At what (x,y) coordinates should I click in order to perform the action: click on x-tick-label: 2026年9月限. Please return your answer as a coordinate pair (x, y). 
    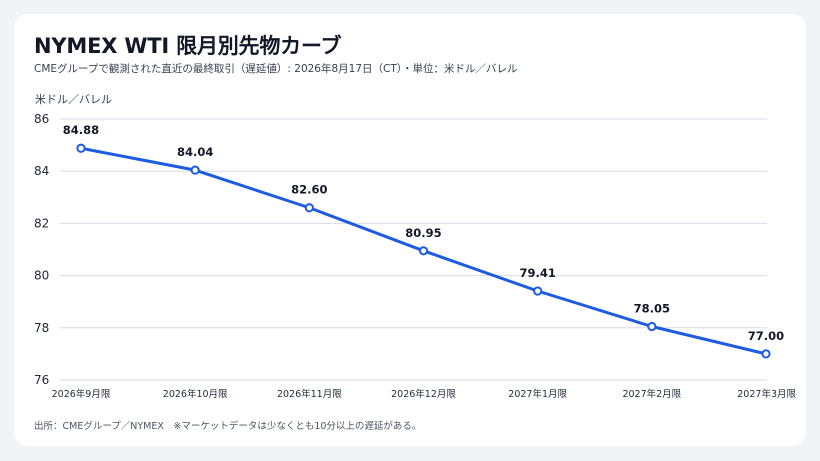
    Looking at the image, I should click on (81, 394).